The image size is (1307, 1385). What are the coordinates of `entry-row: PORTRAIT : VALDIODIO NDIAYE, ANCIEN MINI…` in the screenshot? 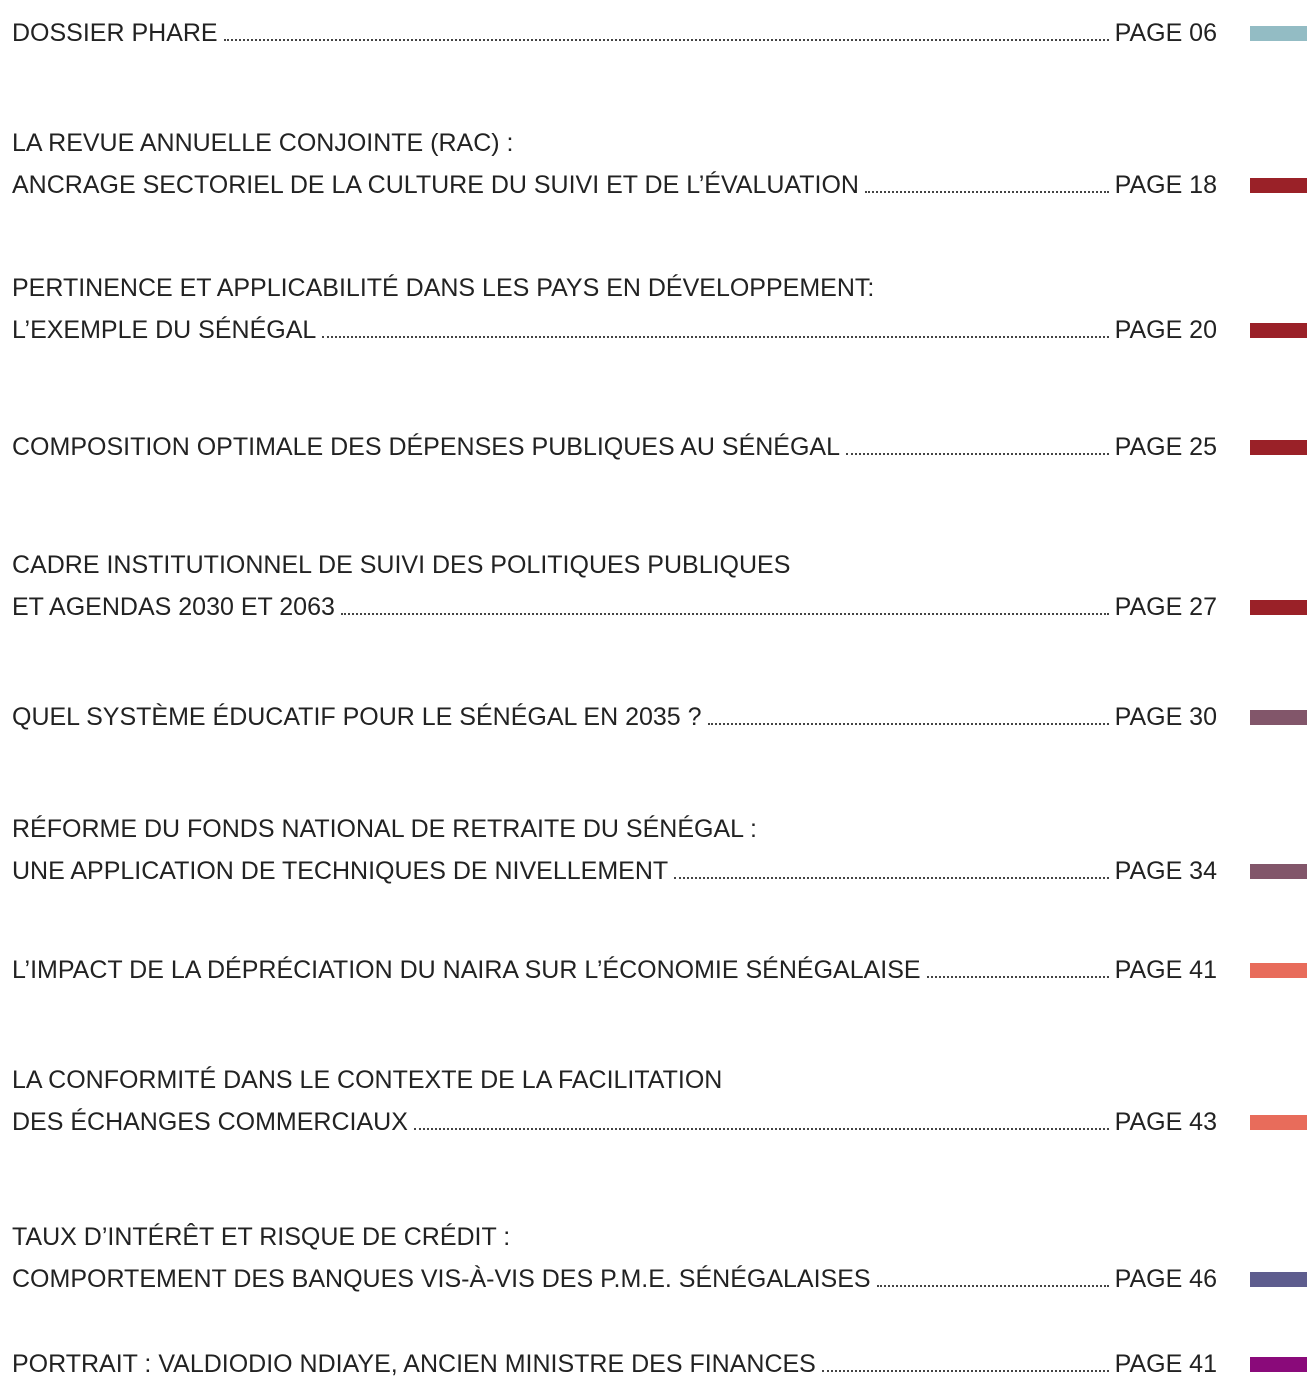 It's located at (614, 1364).